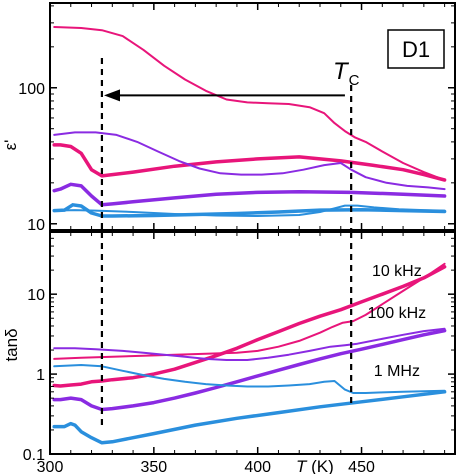 This screenshot has width=474, height=474. I want to click on series-line-10-khz-cooling, so click(249, 162).